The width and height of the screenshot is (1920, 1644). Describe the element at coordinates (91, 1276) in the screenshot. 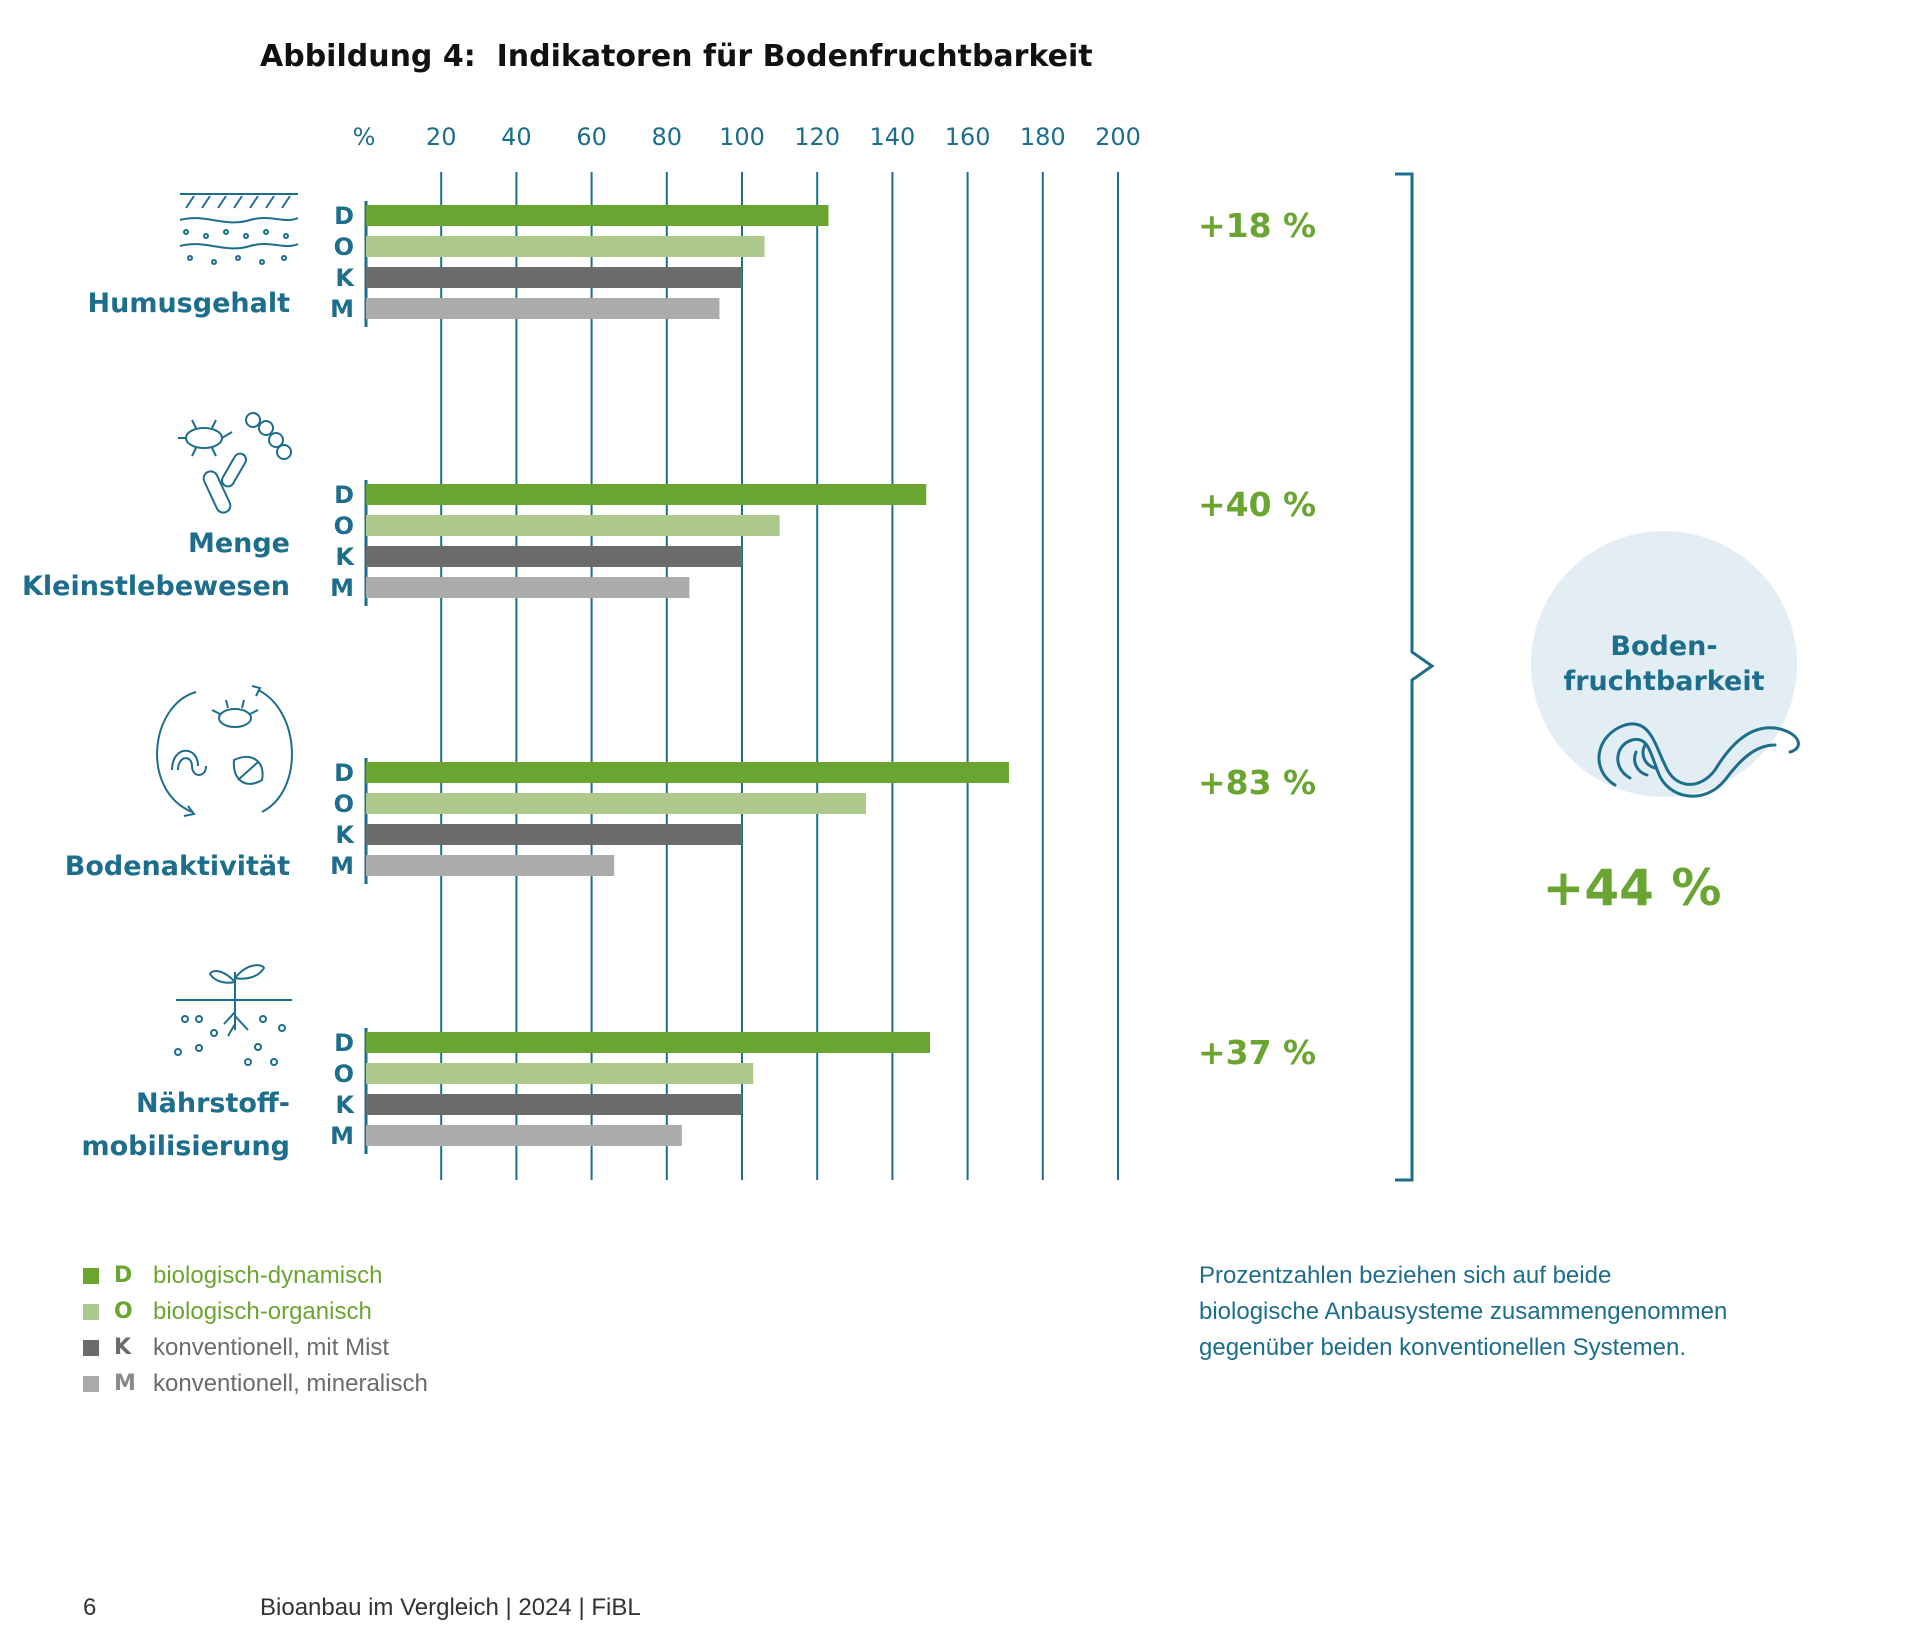

I see `legend-swatch-D` at that location.